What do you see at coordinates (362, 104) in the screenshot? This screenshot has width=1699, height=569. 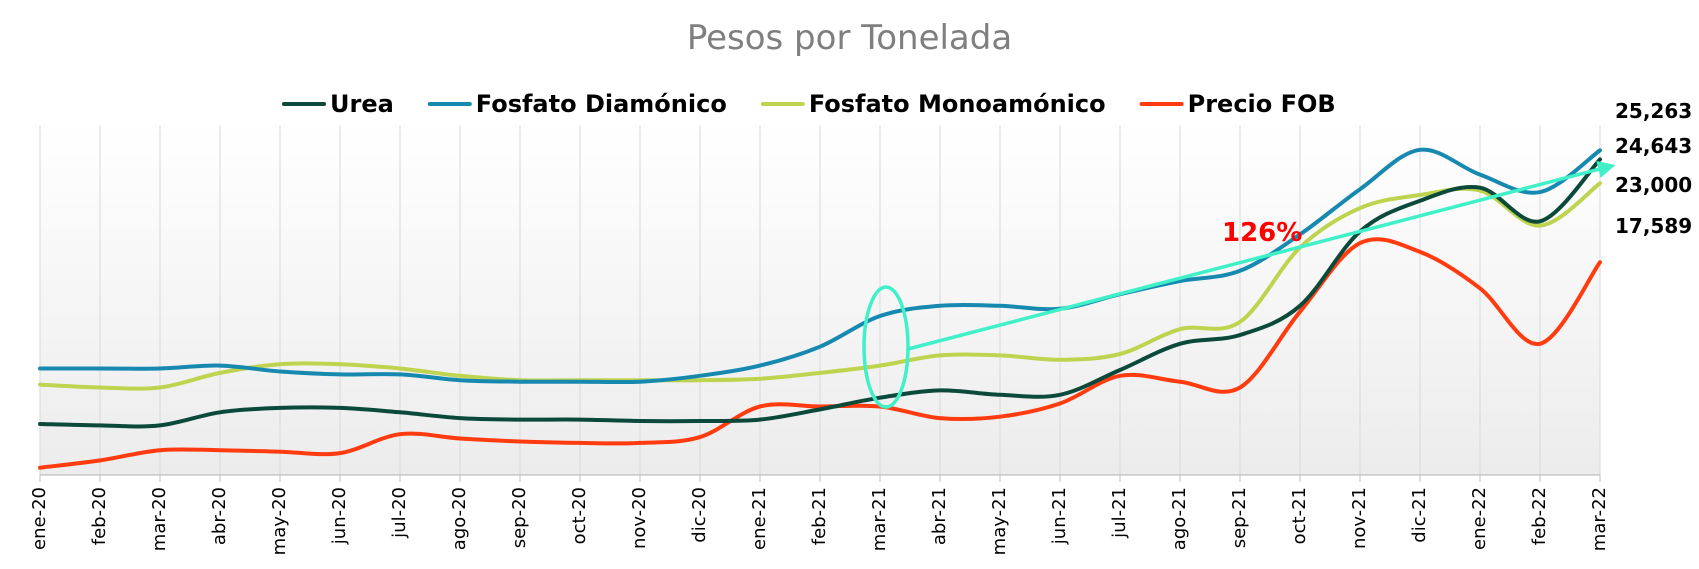 I see `legend-label: Urea` at bounding box center [362, 104].